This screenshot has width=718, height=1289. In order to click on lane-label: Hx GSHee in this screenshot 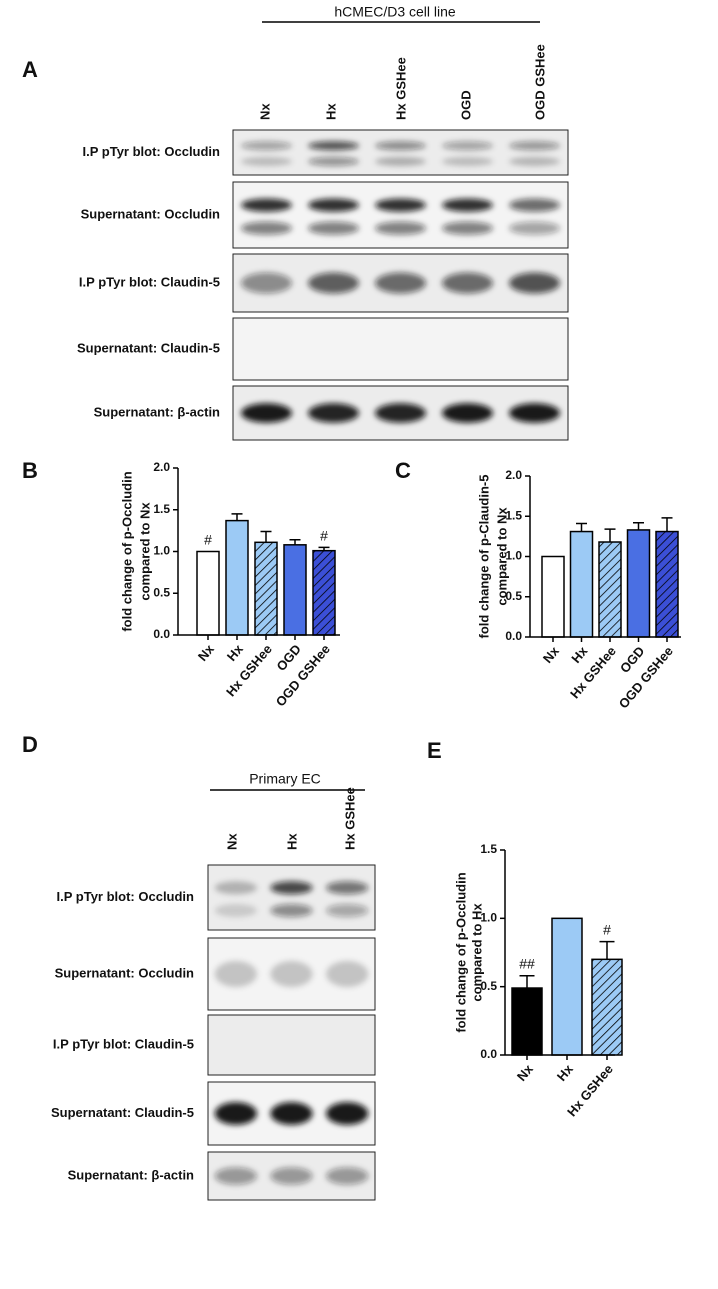, I will do `click(349, 818)`.